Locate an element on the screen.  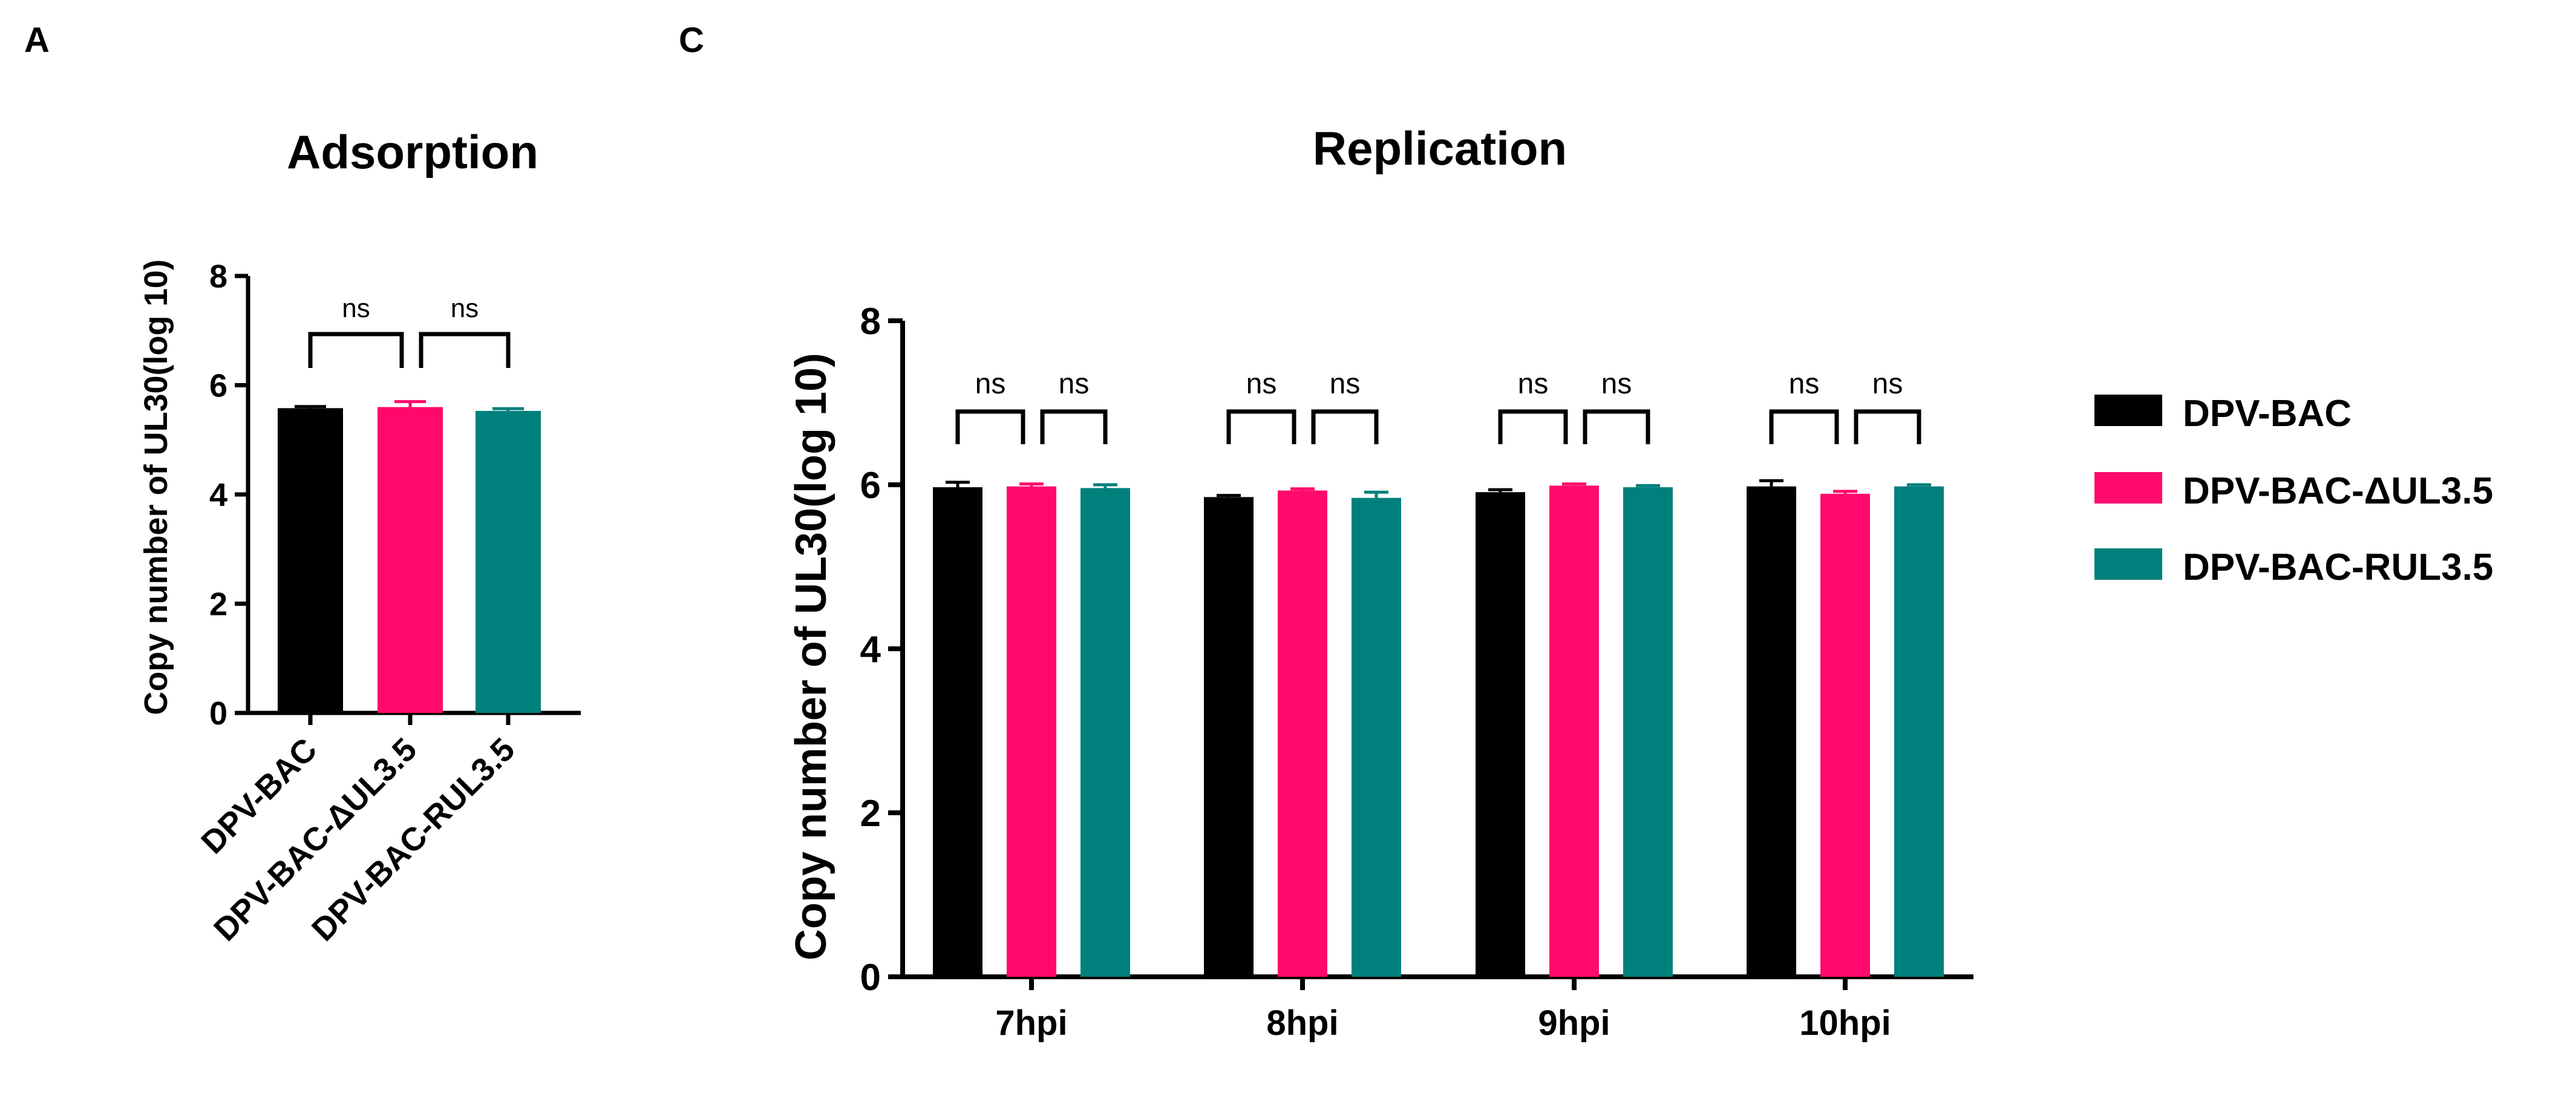
replication-y-tick-label: 2 is located at coordinates (870, 814).